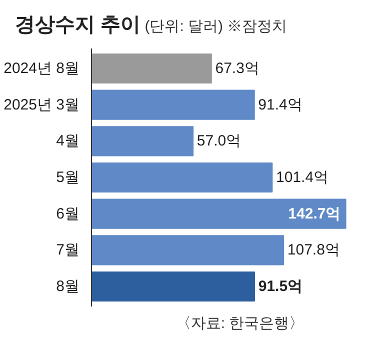 The height and width of the screenshot is (338, 372). I want to click on y-tick-label: 4월, so click(68, 141).